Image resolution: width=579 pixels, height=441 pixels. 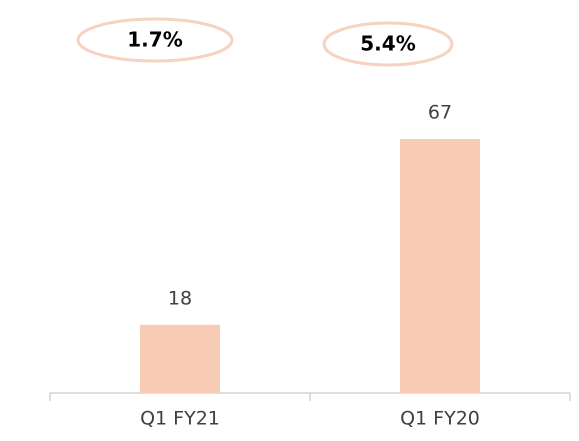 I want to click on annotation: 1.7%, so click(x=154, y=40).